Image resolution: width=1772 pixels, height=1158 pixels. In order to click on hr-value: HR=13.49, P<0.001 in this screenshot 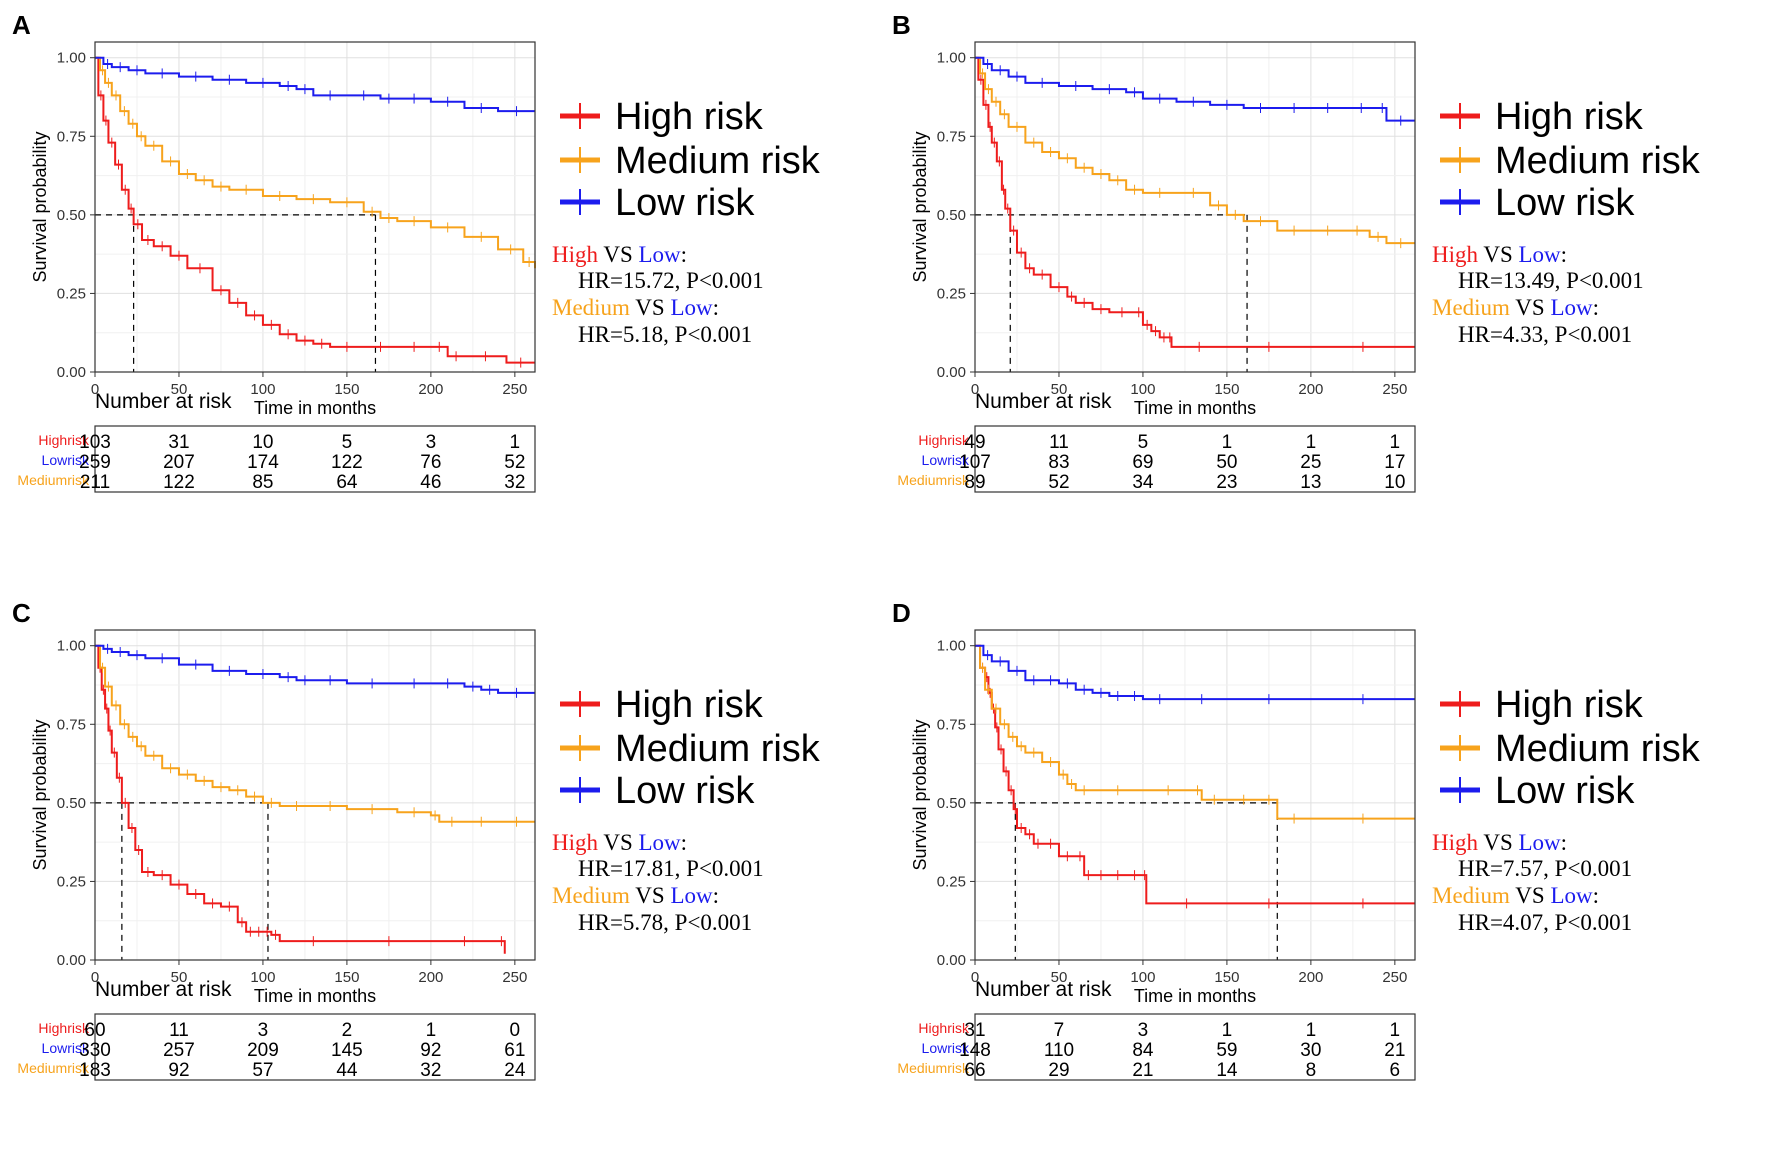, I will do `click(1551, 280)`.